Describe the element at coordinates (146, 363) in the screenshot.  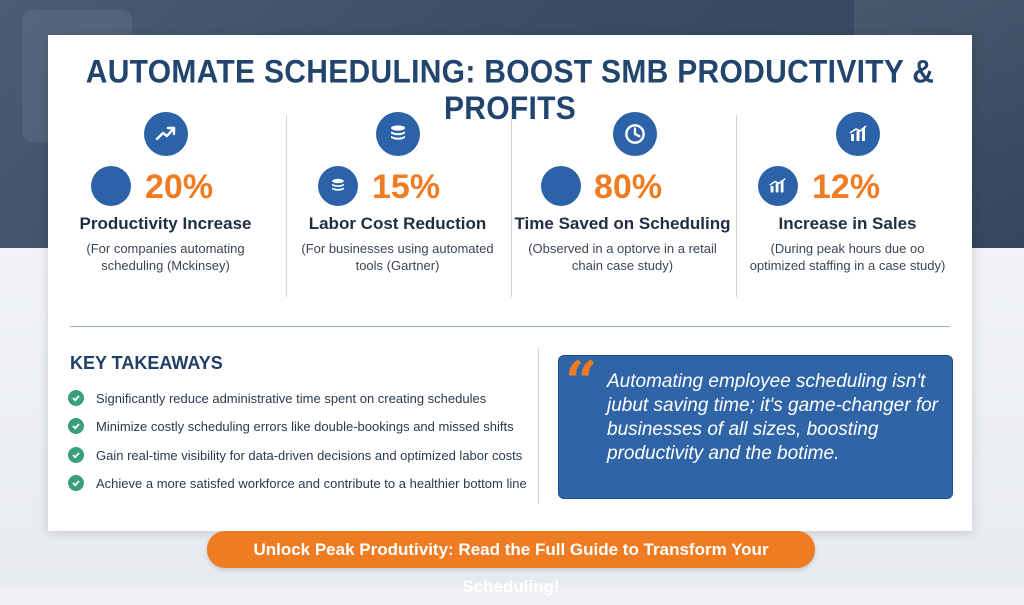
I see `takeaways-title: KEY TAKEAWAYS` at that location.